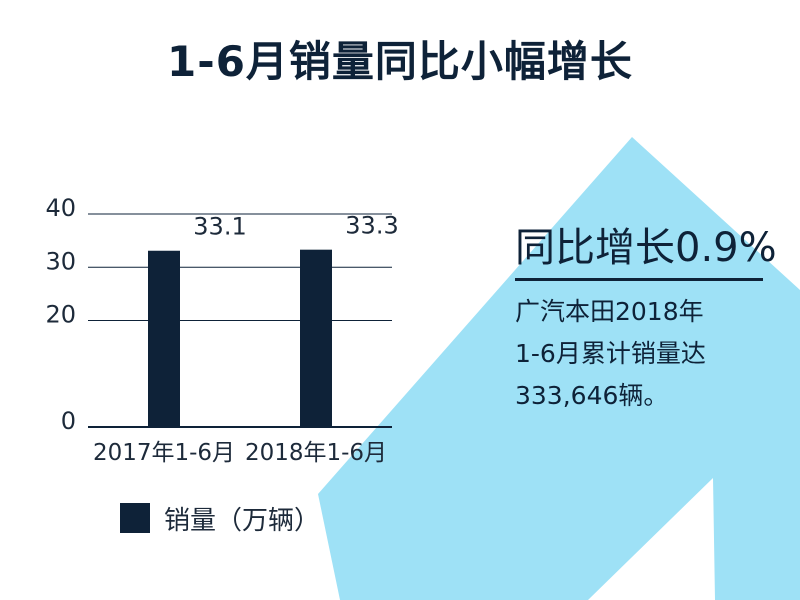 The height and width of the screenshot is (600, 800). What do you see at coordinates (592, 395) in the screenshot?
I see `highlight-line: 333,646辆。` at bounding box center [592, 395].